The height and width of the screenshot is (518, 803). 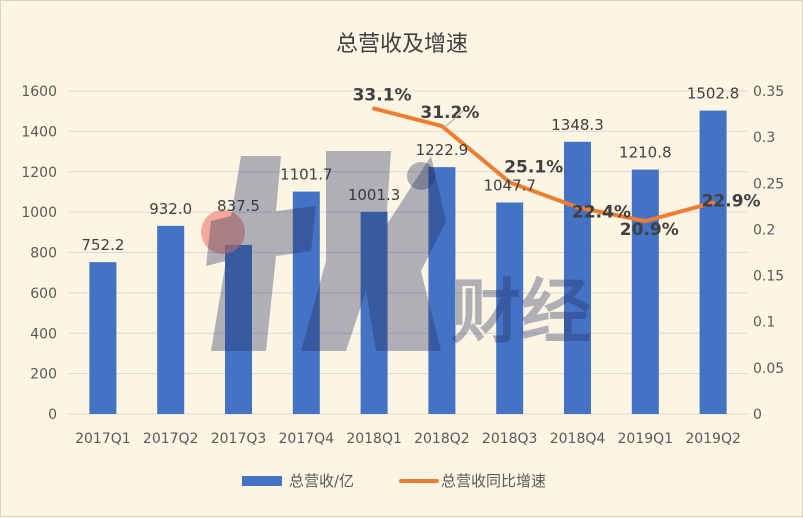 What do you see at coordinates (768, 369) in the screenshot?
I see `y-right-tick-label: 0.05` at bounding box center [768, 369].